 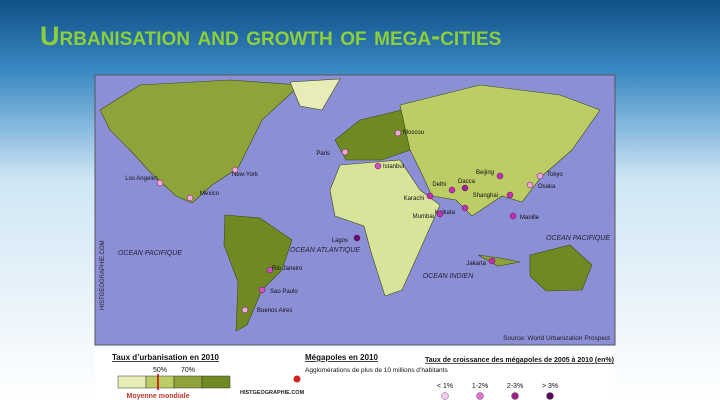 What do you see at coordinates (210, 194) in the screenshot?
I see `city-label: Mexico` at bounding box center [210, 194].